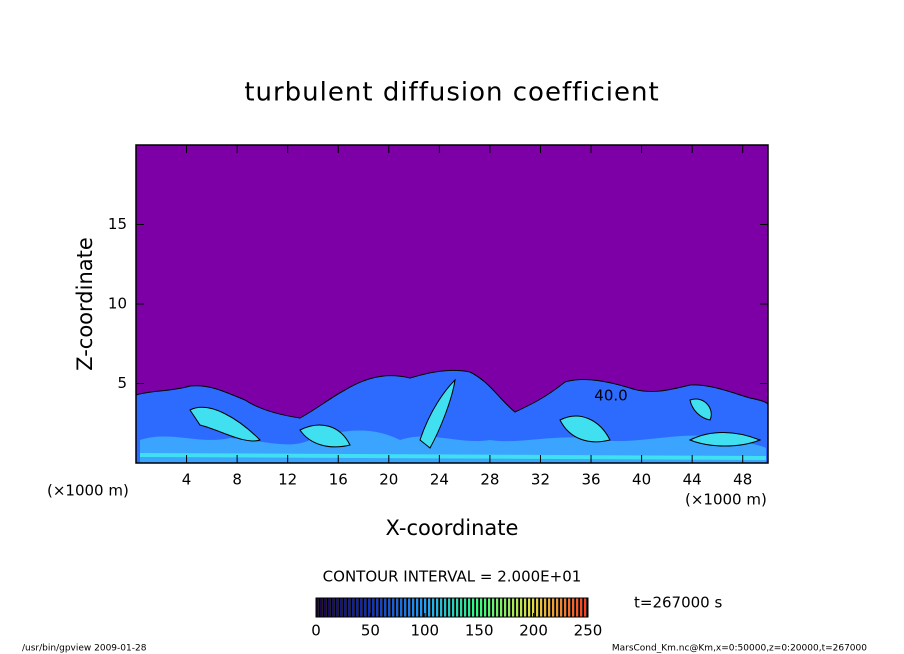 The width and height of the screenshot is (904, 654). Describe the element at coordinates (237, 480) in the screenshot. I see `x-tick-label: 8` at that location.